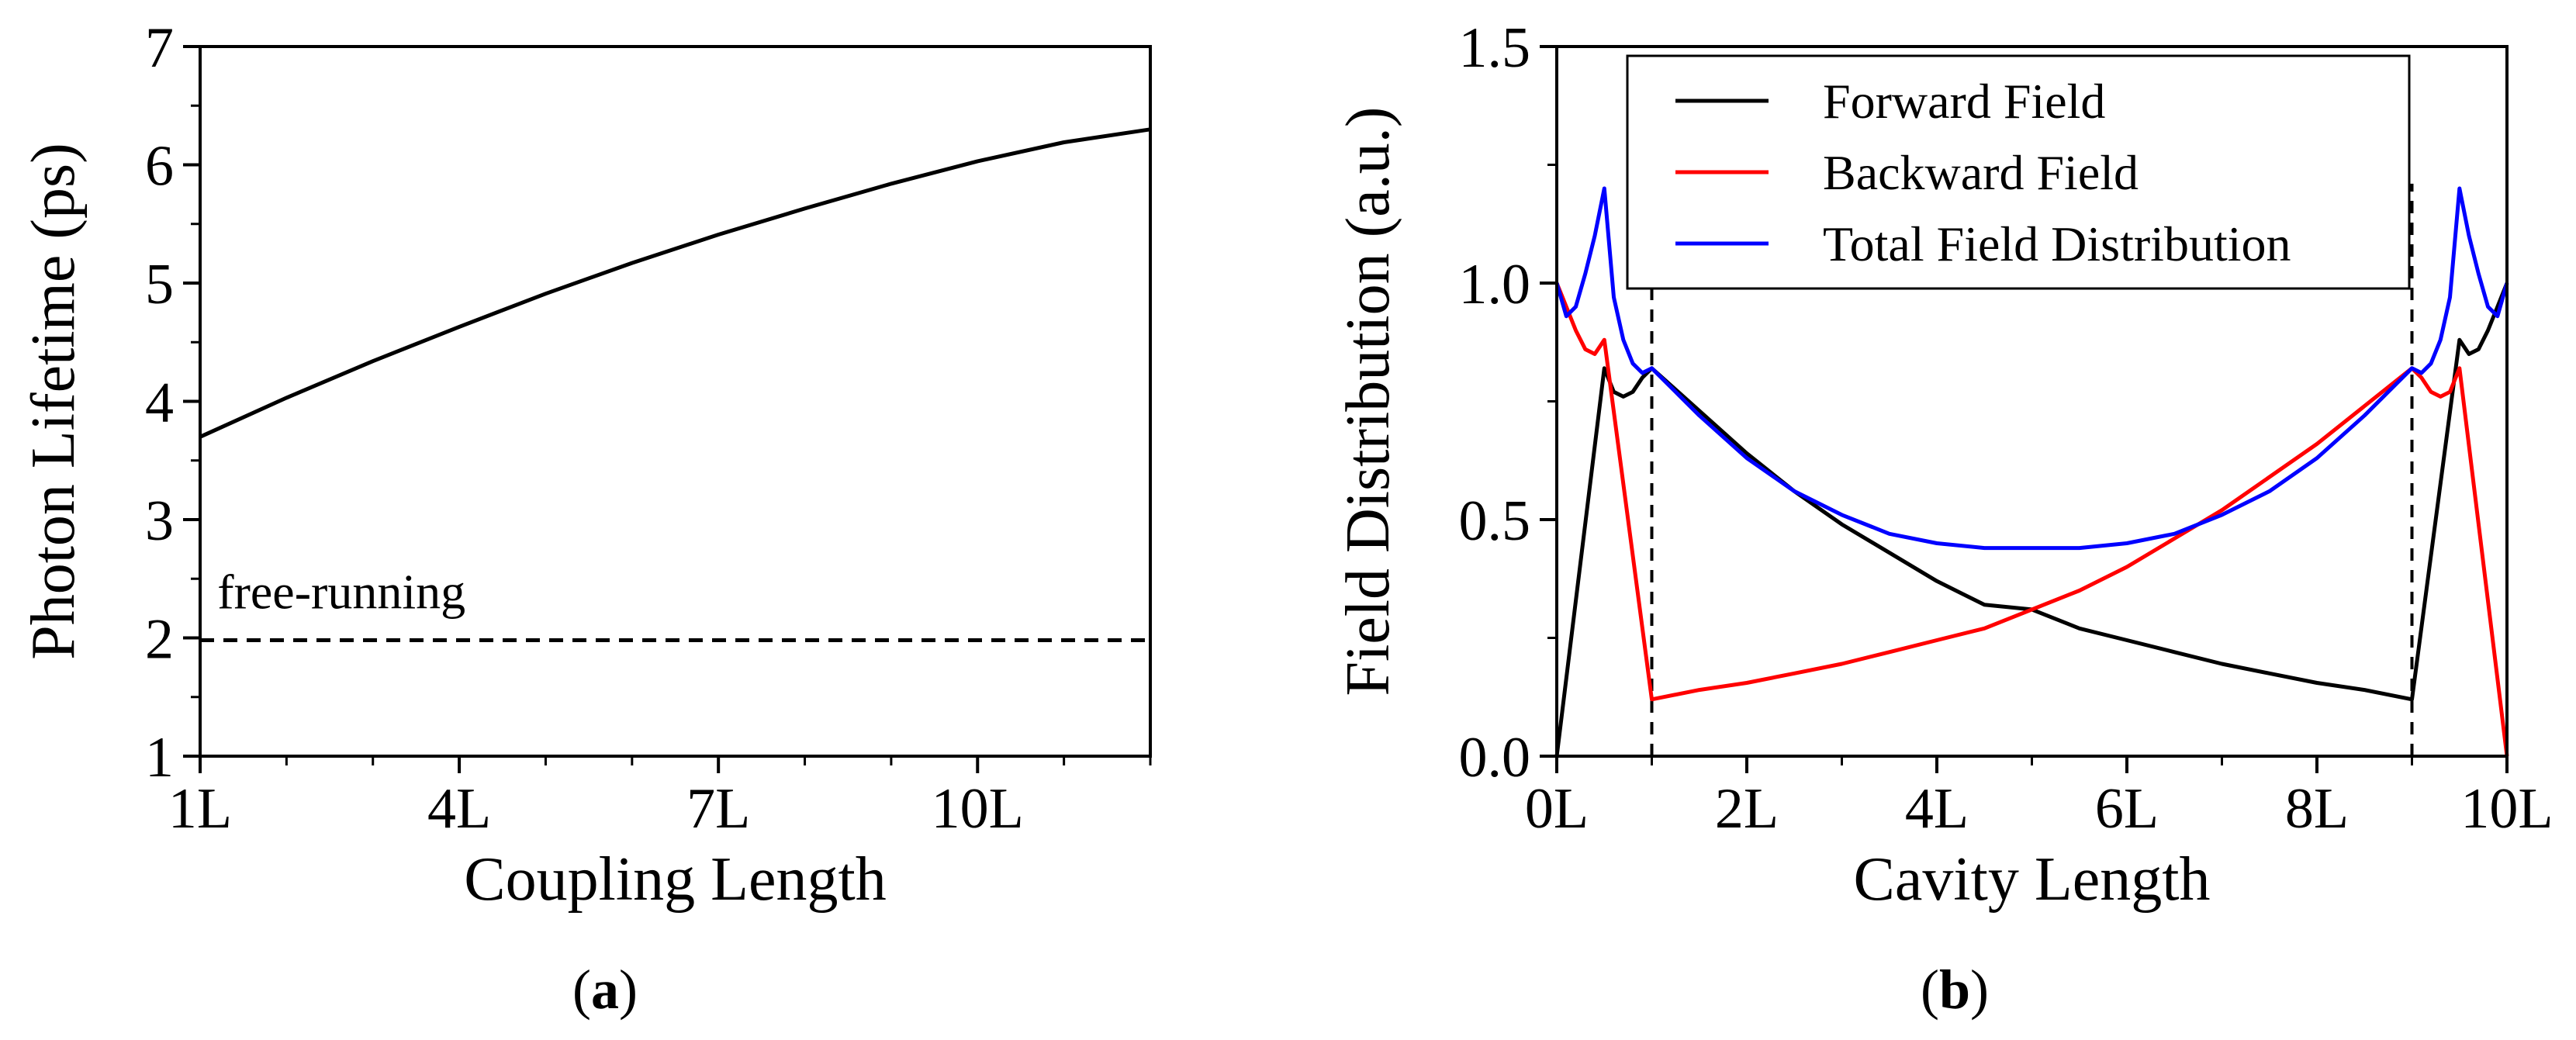 The width and height of the screenshot is (2576, 1040). I want to click on y-tick-label: 1.5, so click(1495, 48).